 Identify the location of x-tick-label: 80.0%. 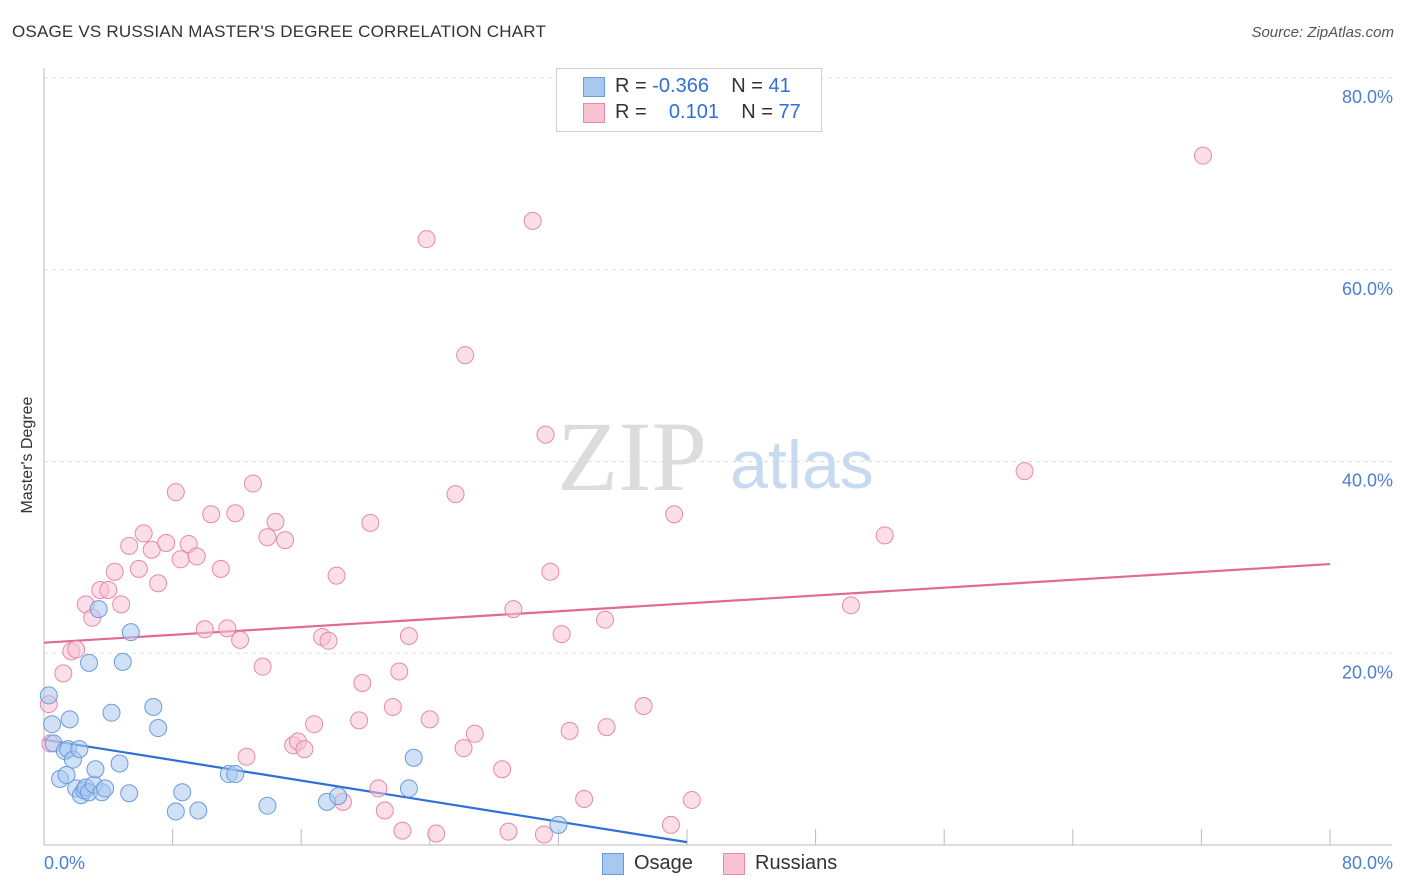
(1367, 863).